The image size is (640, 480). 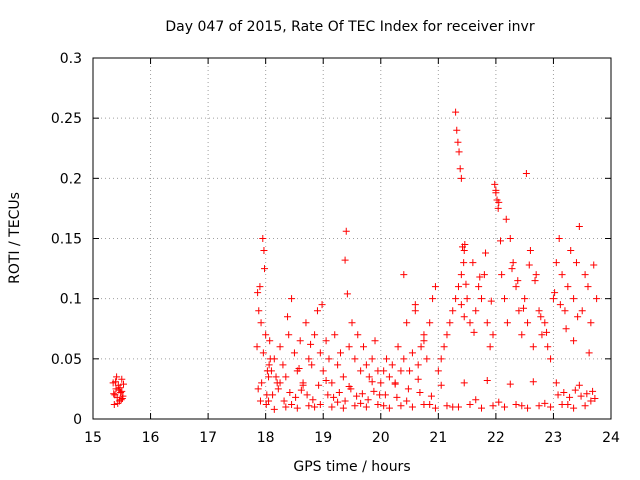 What do you see at coordinates (438, 438) in the screenshot?
I see `x-tick-label: 21` at bounding box center [438, 438].